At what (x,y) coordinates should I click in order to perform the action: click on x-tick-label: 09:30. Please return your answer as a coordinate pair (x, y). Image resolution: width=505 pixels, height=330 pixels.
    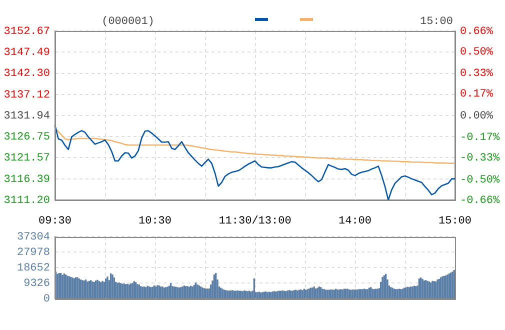
    Looking at the image, I should click on (55, 222).